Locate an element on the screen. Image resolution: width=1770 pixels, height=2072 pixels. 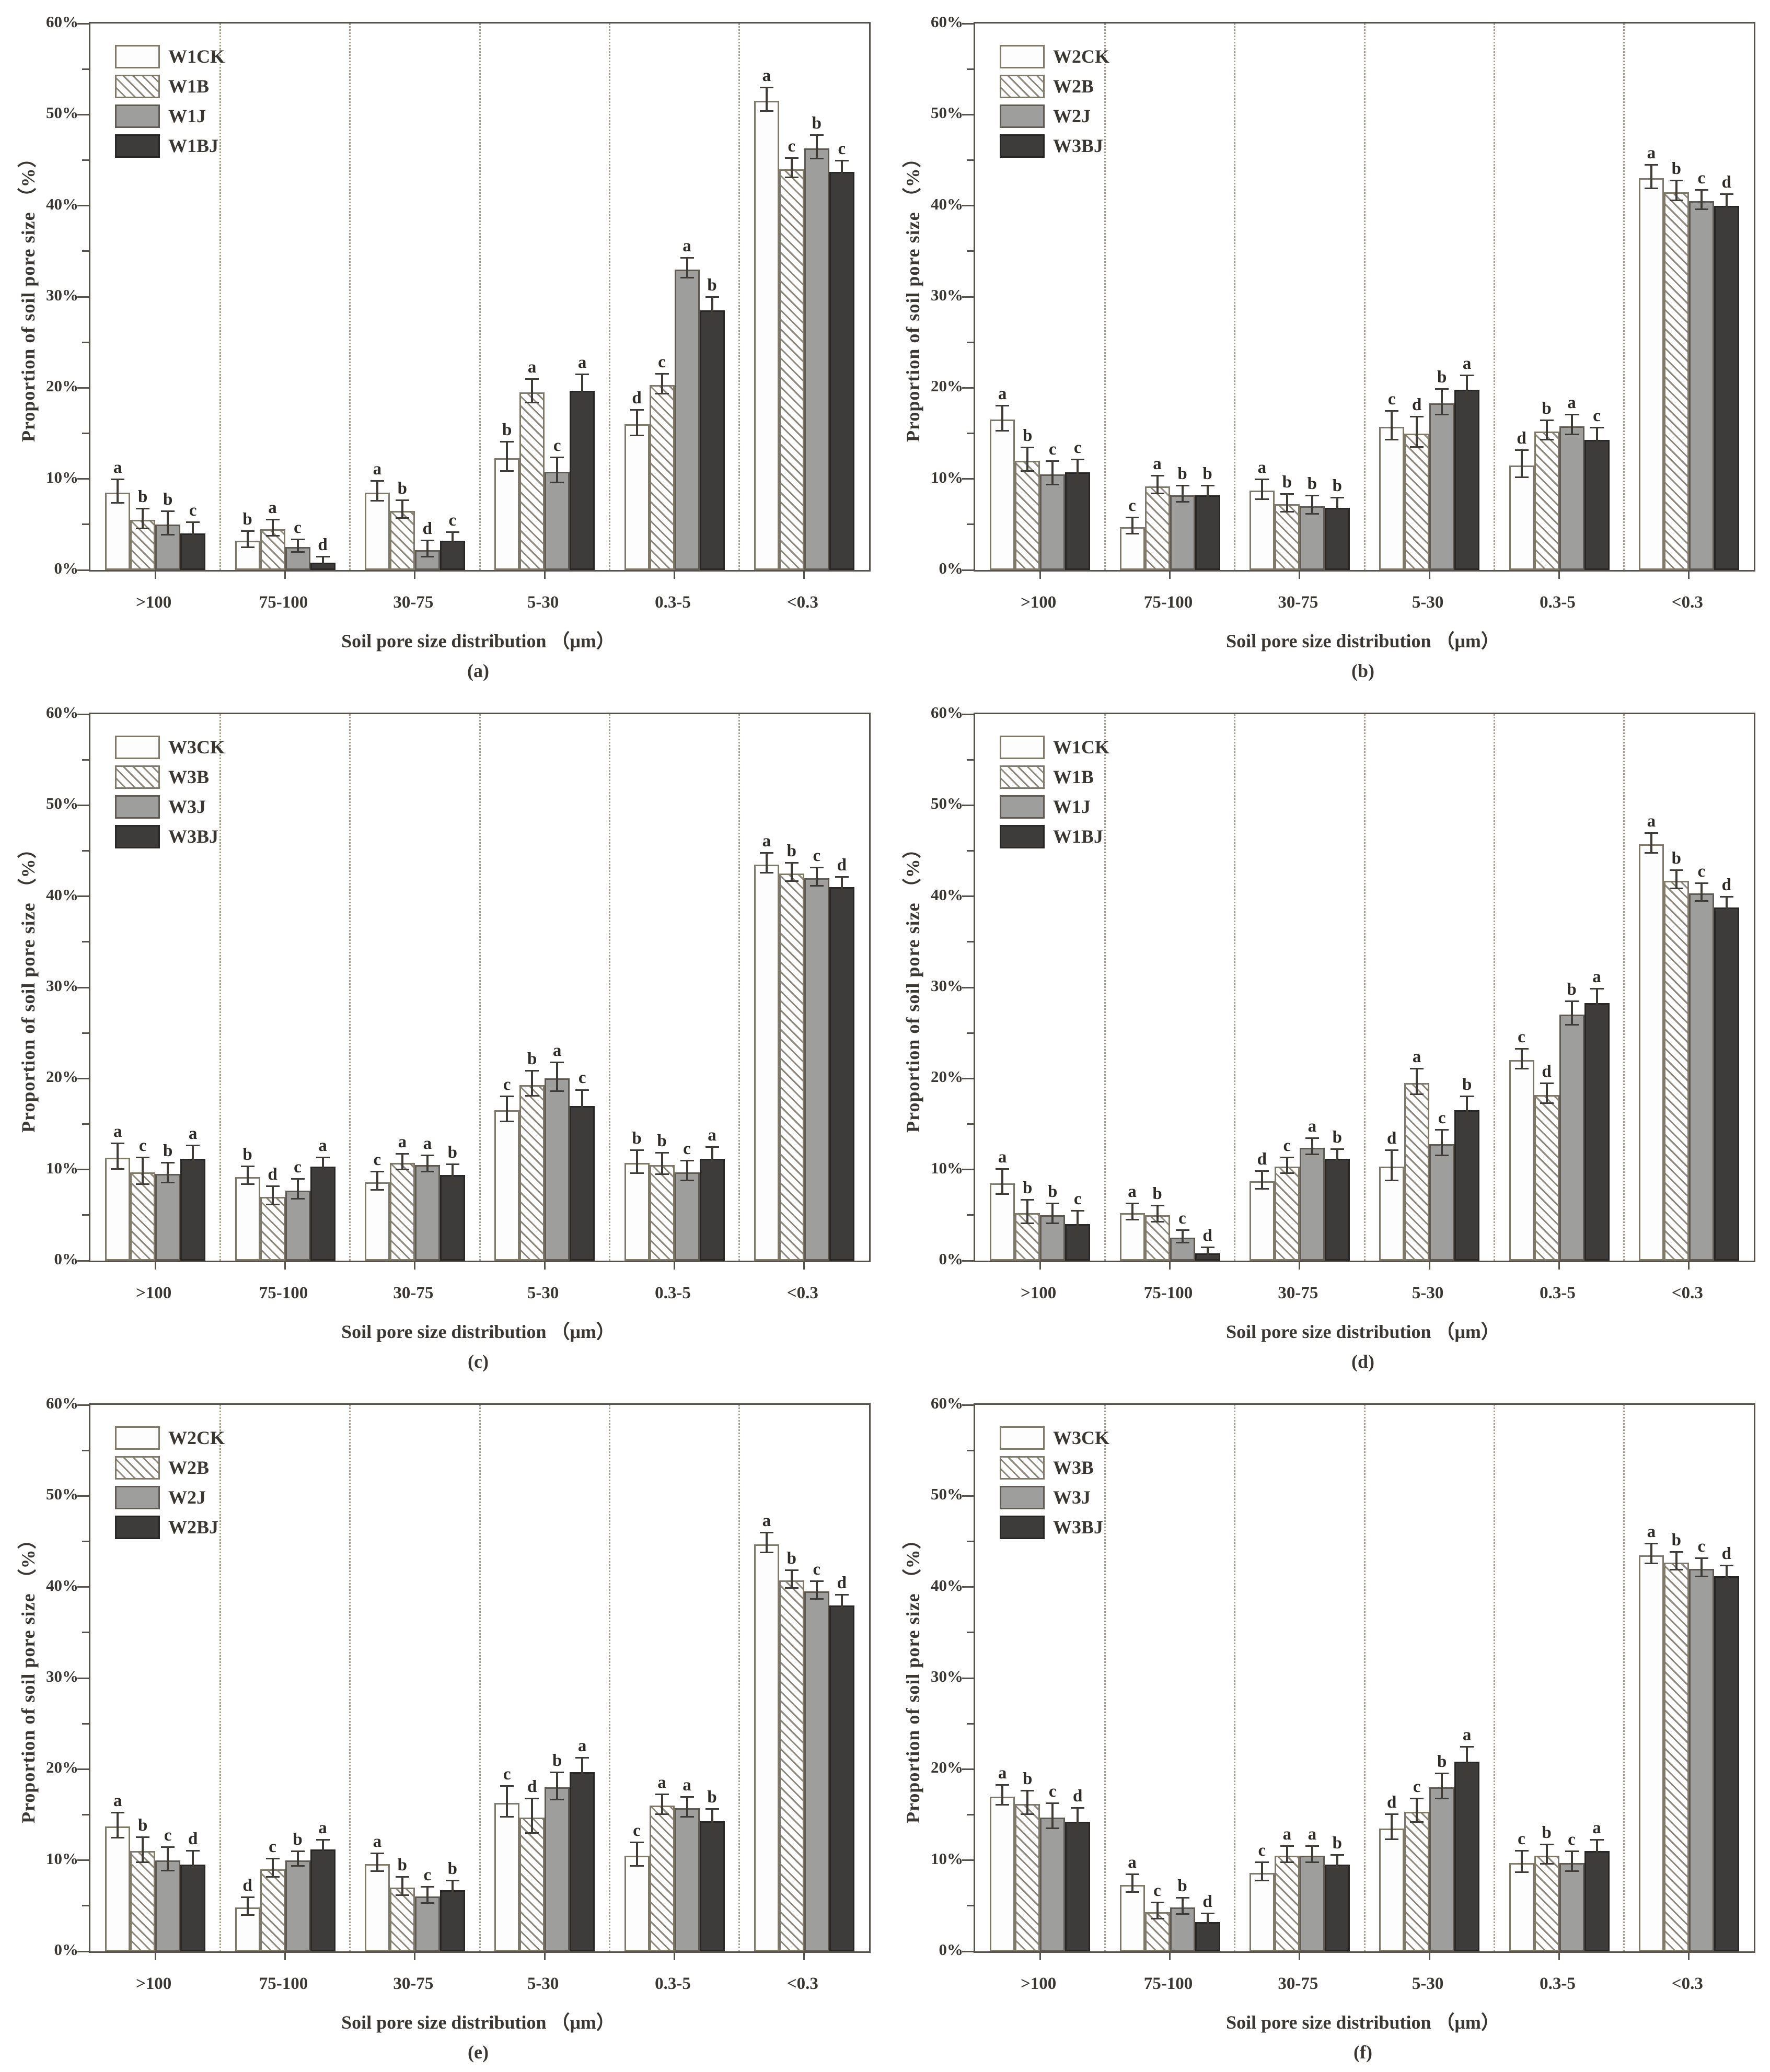
legend-item: W3BJ is located at coordinates (170, 836).